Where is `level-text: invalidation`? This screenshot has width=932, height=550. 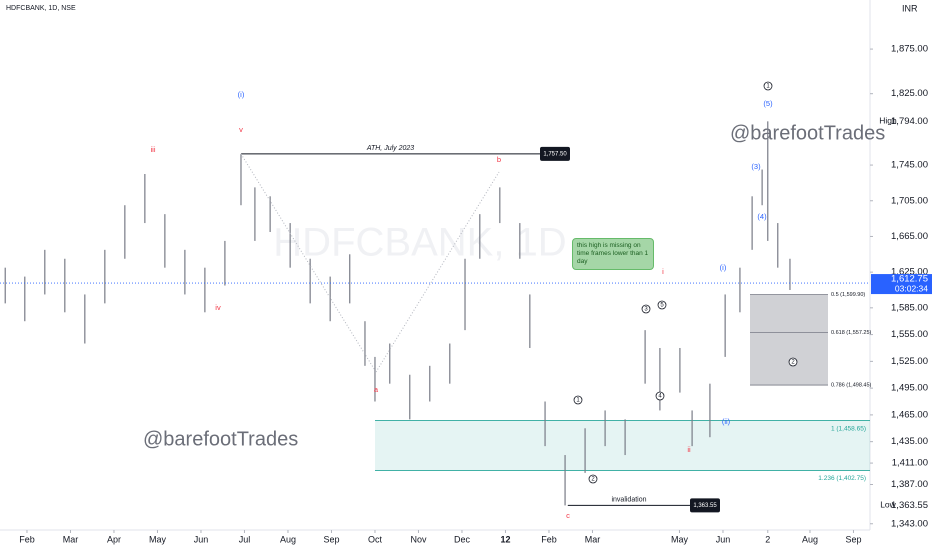
level-text: invalidation is located at coordinates (628, 499).